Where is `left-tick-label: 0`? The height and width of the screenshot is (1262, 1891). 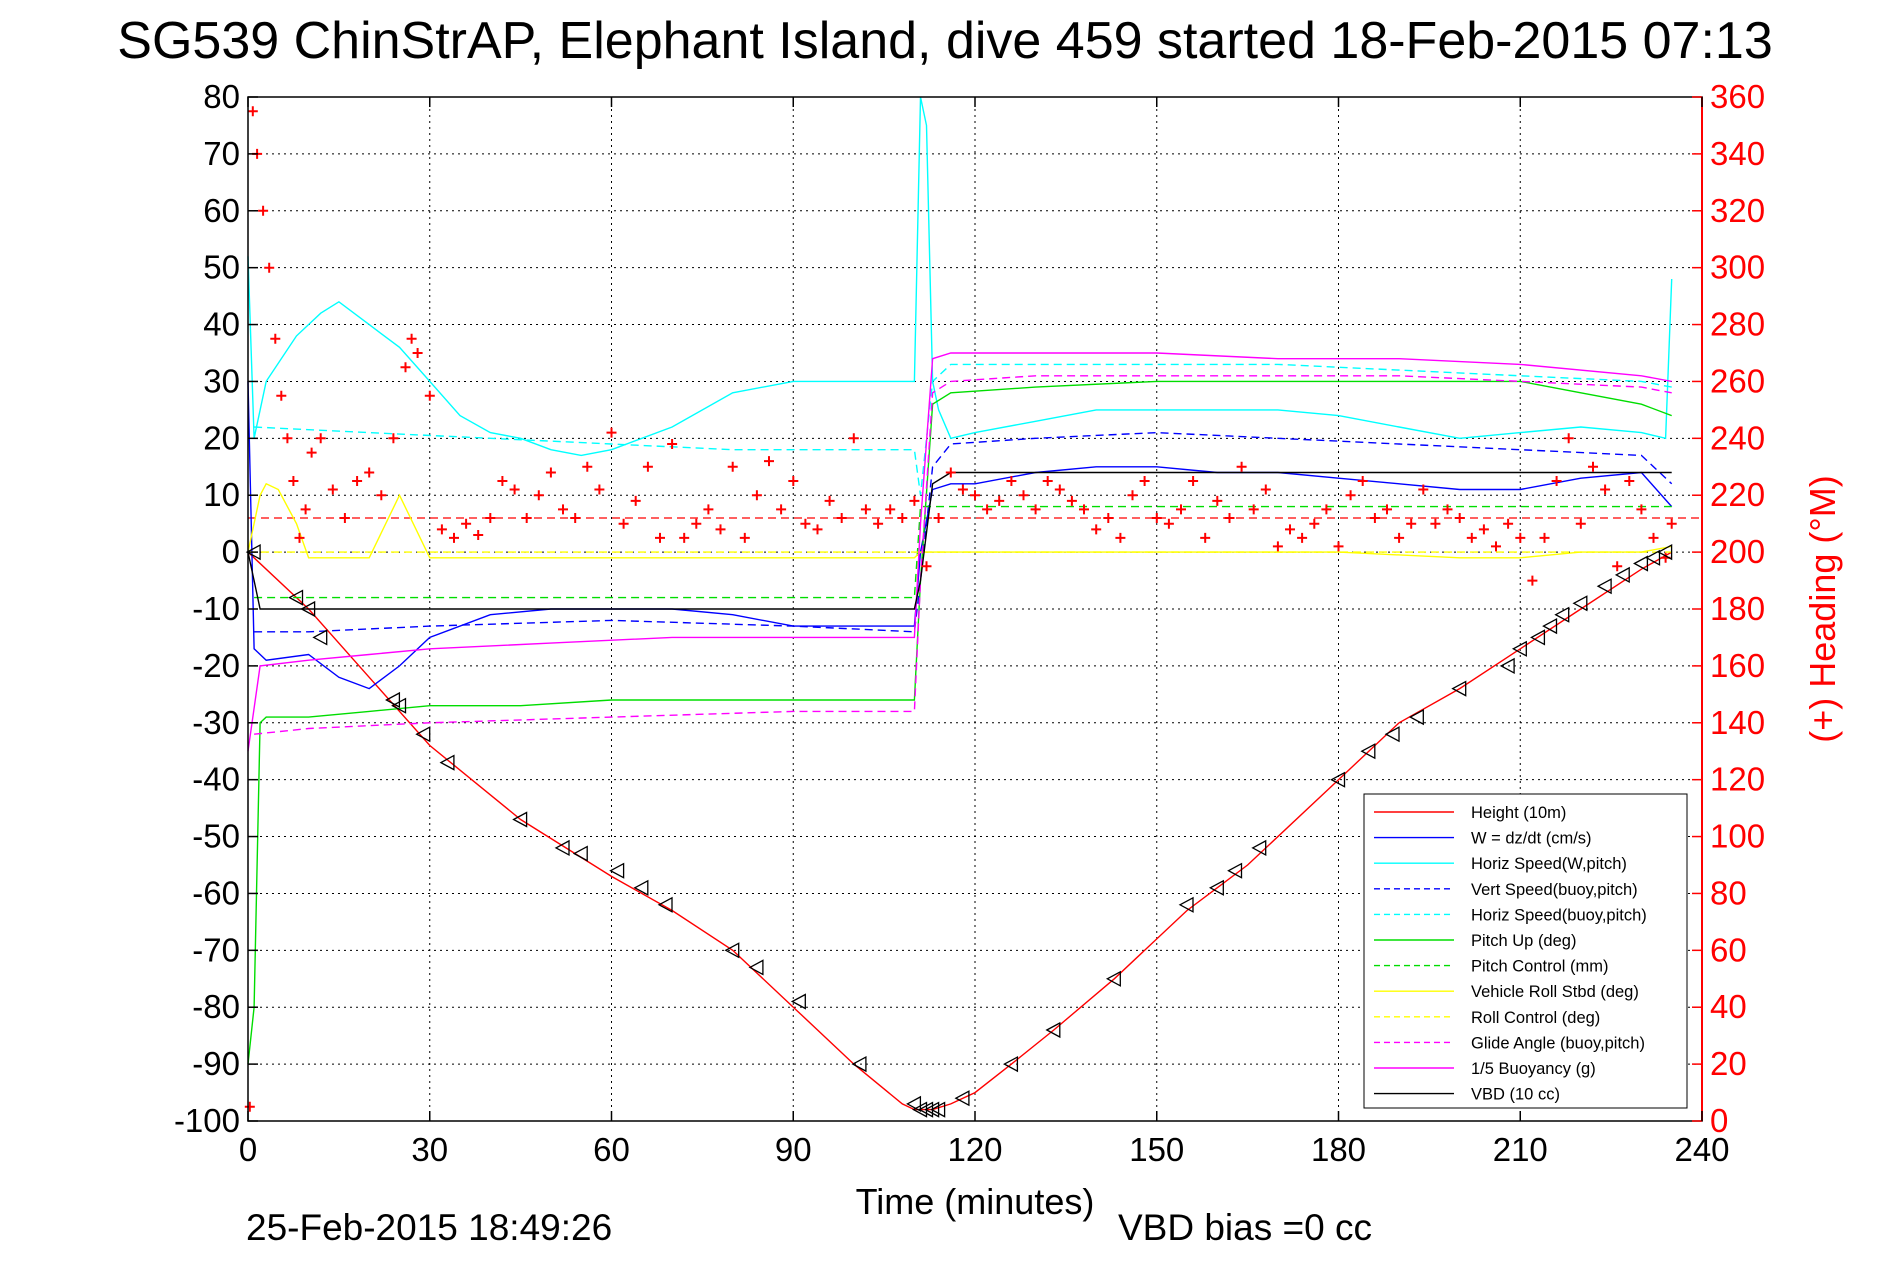
left-tick-label: 0 is located at coordinates (231, 551).